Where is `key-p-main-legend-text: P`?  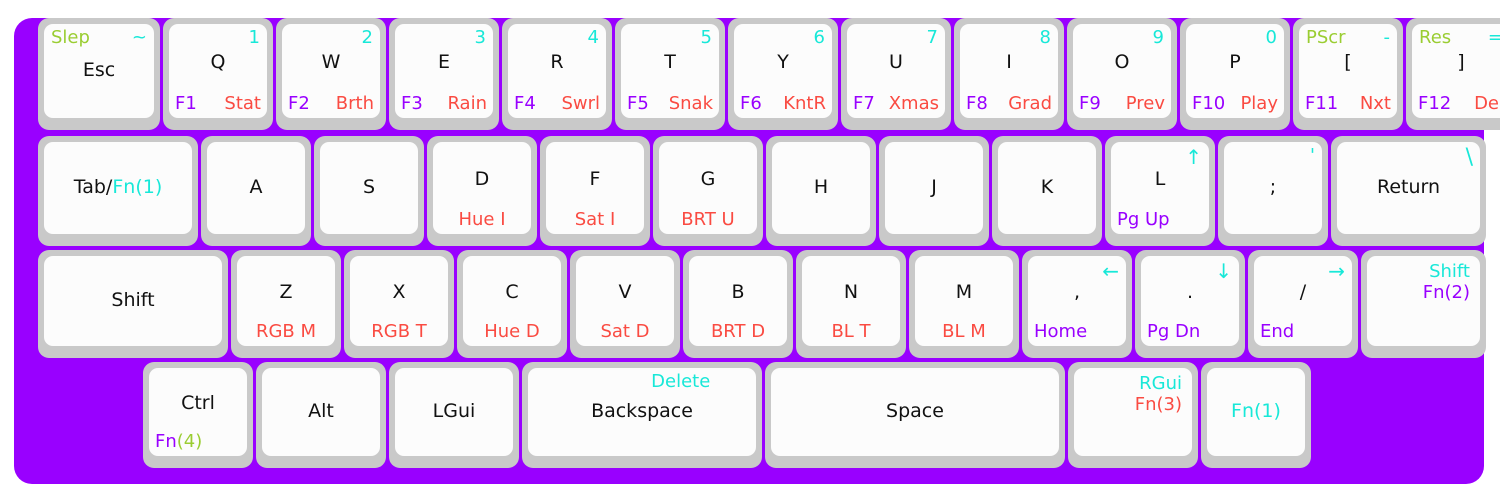 key-p-main-legend-text: P is located at coordinates (1235, 61).